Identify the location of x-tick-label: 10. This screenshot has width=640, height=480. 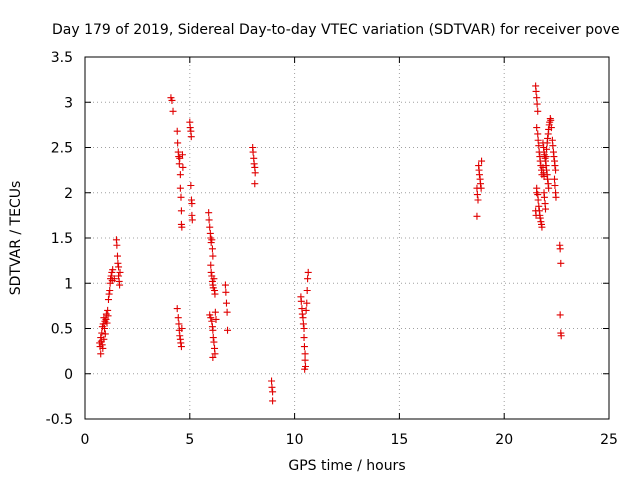
(295, 440).